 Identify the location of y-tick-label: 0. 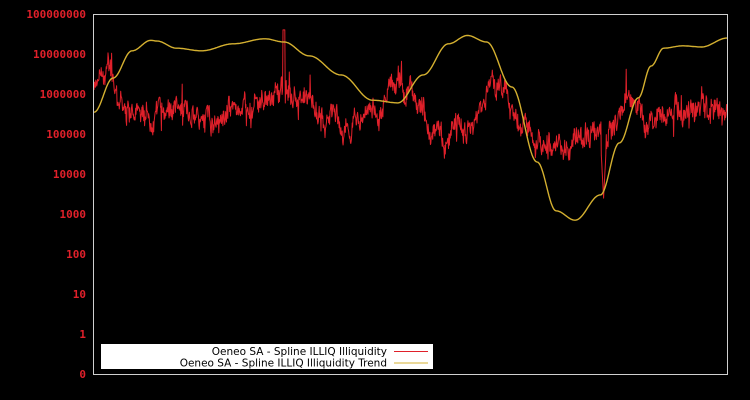
(82, 374).